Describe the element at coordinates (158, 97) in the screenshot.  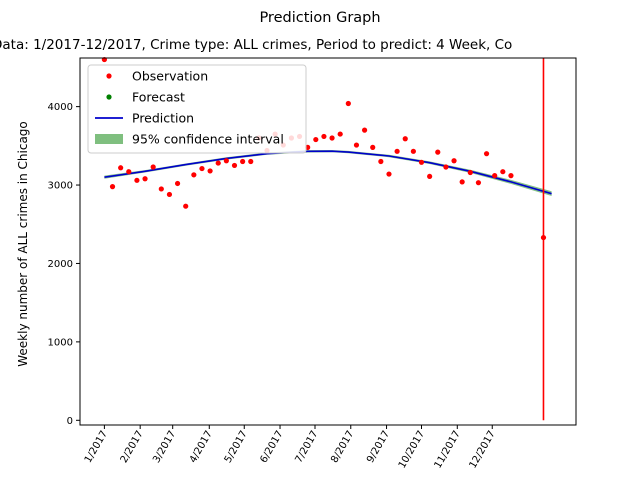
I see `legend-label: Forecast` at that location.